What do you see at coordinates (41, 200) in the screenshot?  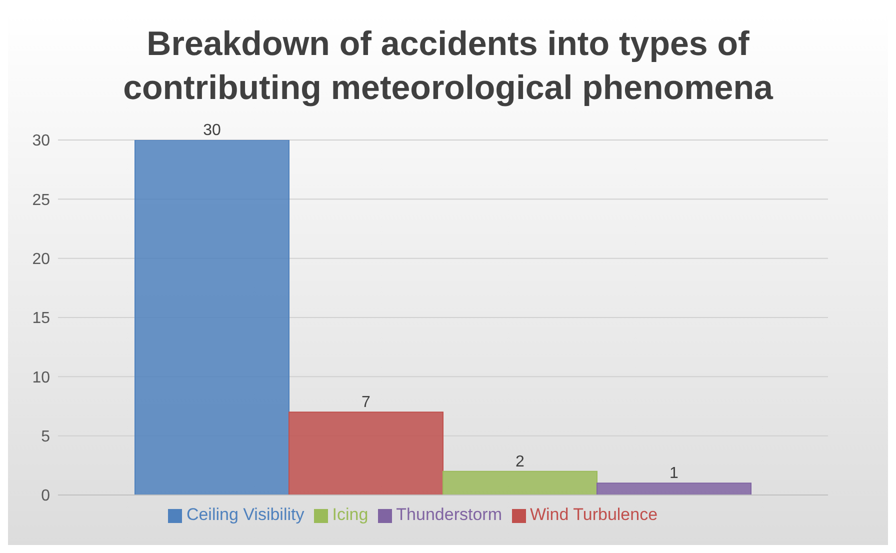 I see `y-tick-label: 25` at bounding box center [41, 200].